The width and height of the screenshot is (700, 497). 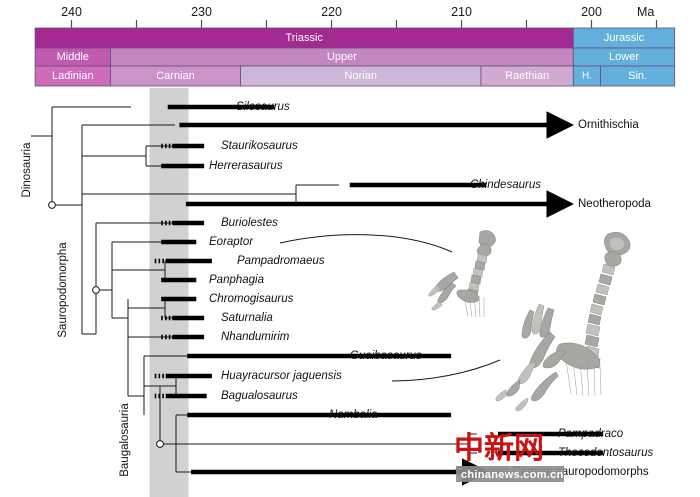 What do you see at coordinates (342, 57) in the screenshot?
I see `timescale-label-epoch-1: Upper` at bounding box center [342, 57].